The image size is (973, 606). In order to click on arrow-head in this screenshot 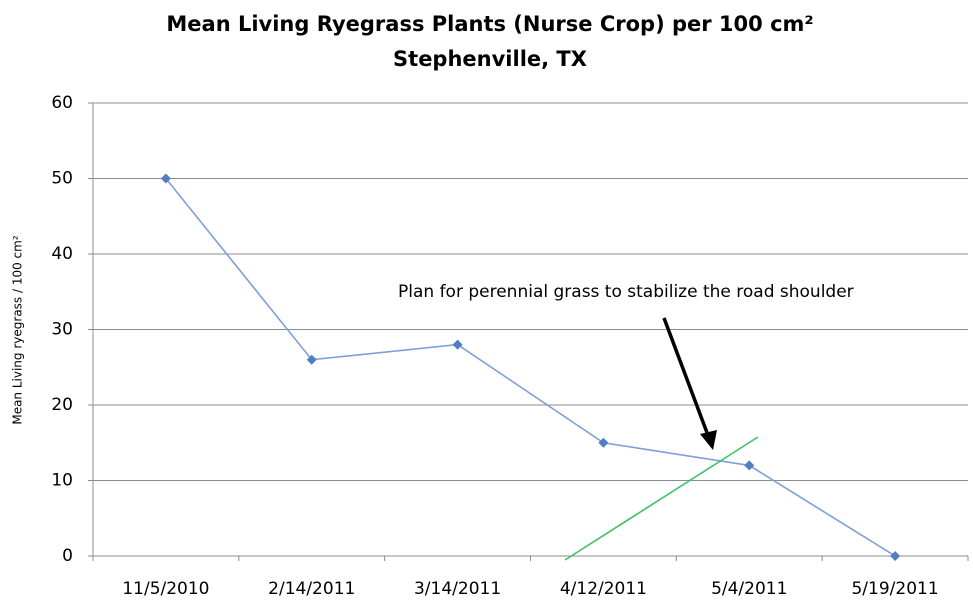, I will do `click(708, 440)`.